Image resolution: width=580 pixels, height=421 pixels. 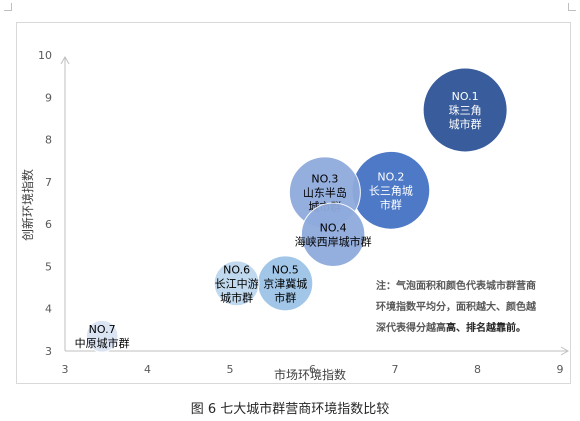 I want to click on x-axis-title: 市场环境指数, so click(x=310, y=374).